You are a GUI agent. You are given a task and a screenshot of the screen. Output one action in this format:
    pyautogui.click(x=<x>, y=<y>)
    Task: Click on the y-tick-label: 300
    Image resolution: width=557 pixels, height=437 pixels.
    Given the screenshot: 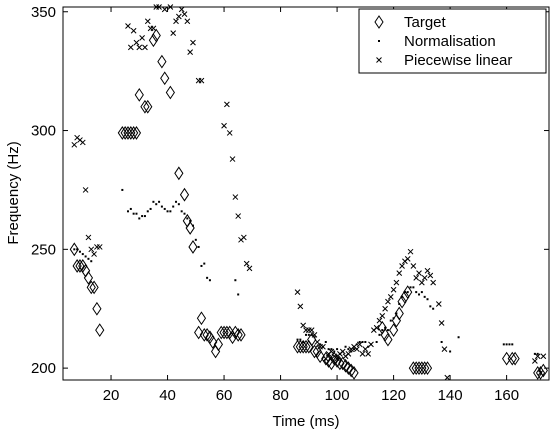 What is the action you would take?
    pyautogui.click(x=43, y=131)
    